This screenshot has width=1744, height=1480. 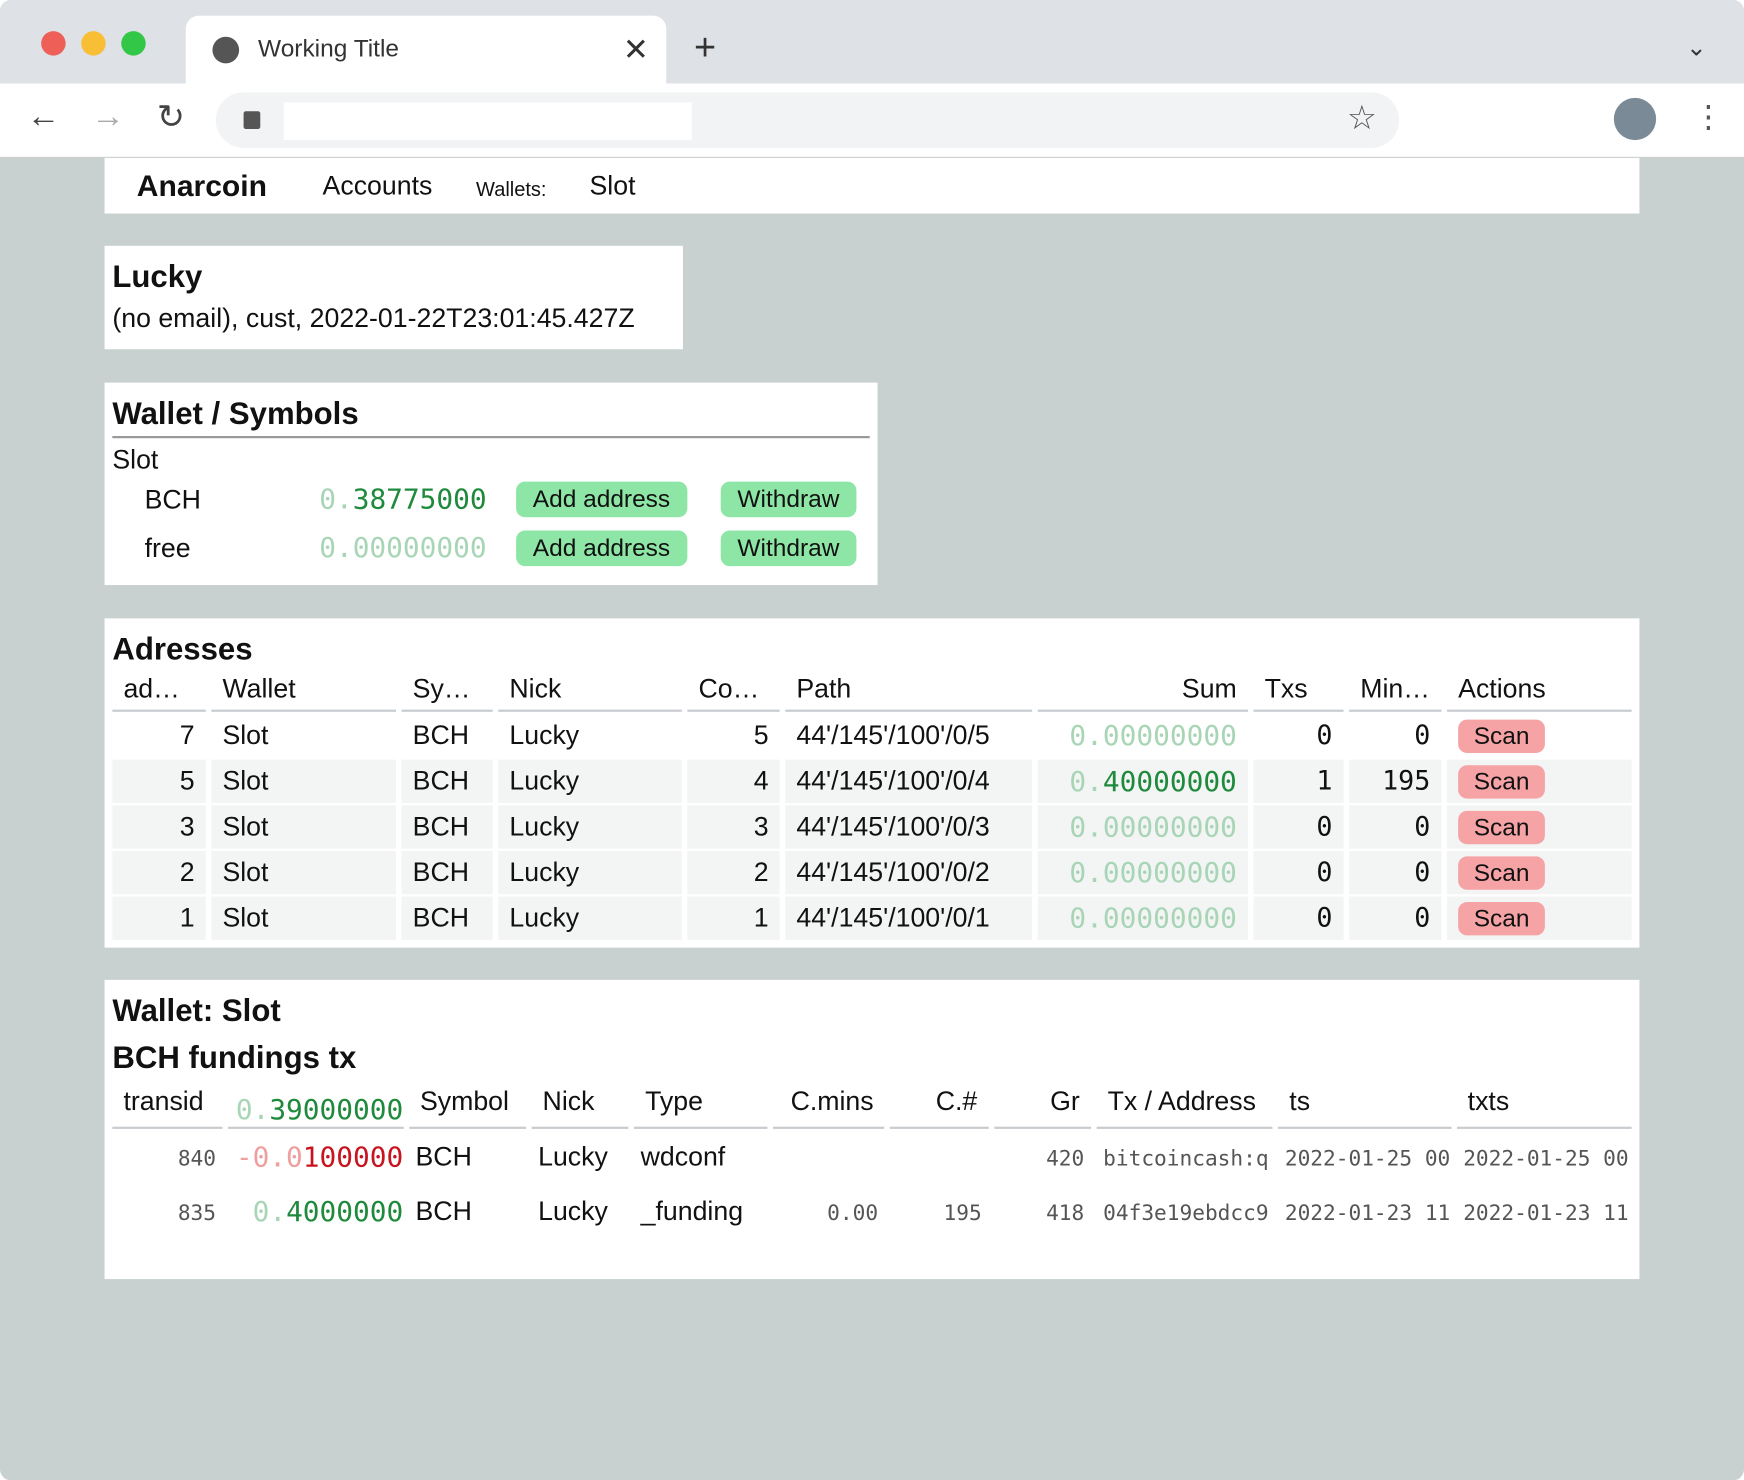 What do you see at coordinates (1324, 781) in the screenshot?
I see `count: 1` at bounding box center [1324, 781].